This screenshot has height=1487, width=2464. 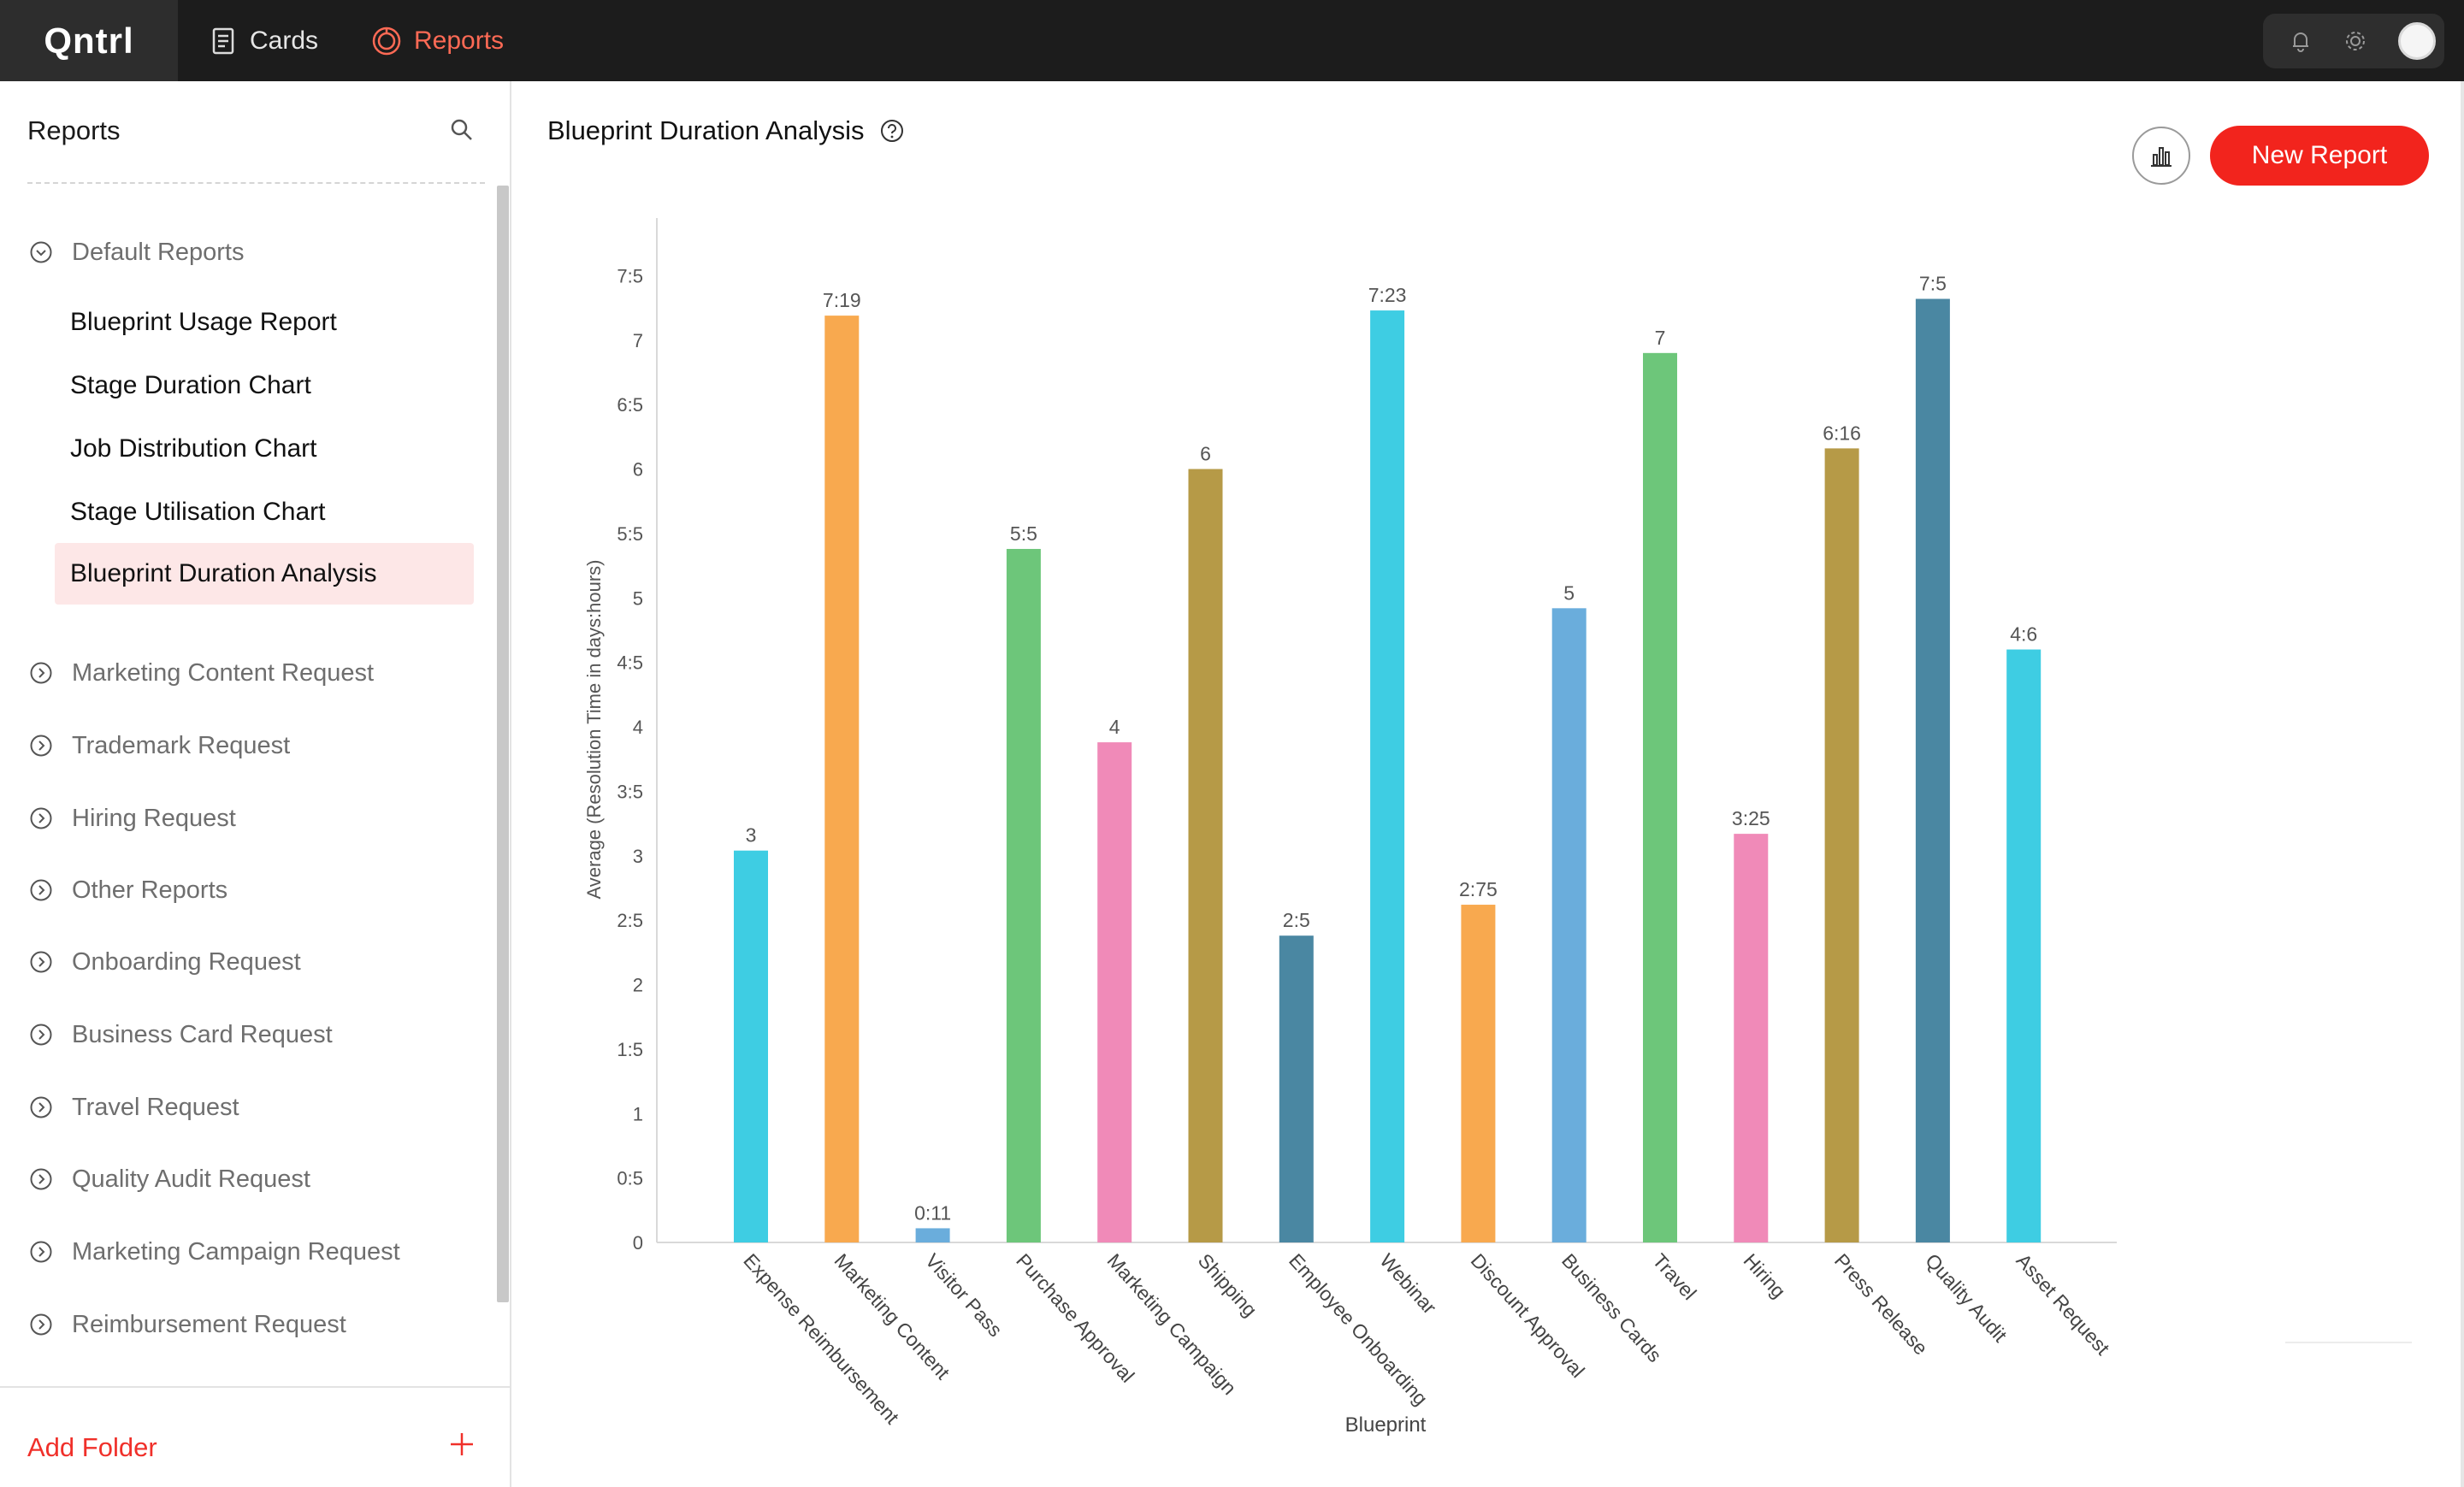 I want to click on folder-default-reports: Default Reports, so click(x=137, y=252).